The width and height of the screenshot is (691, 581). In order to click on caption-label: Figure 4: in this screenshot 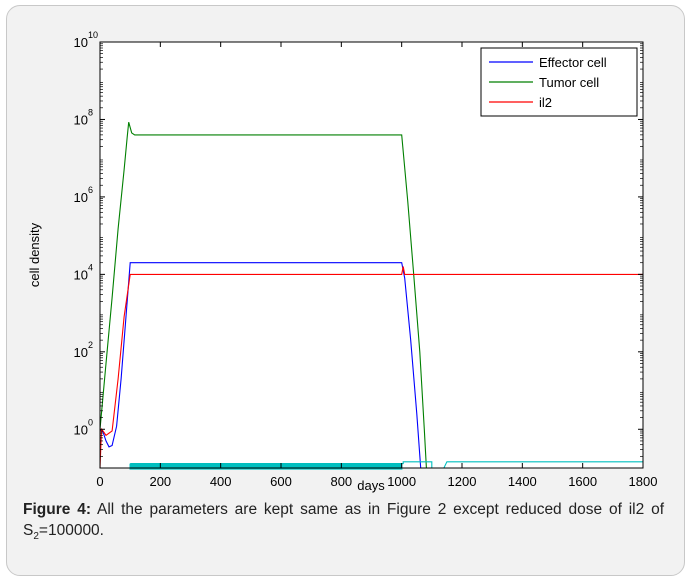, I will do `click(57, 509)`.